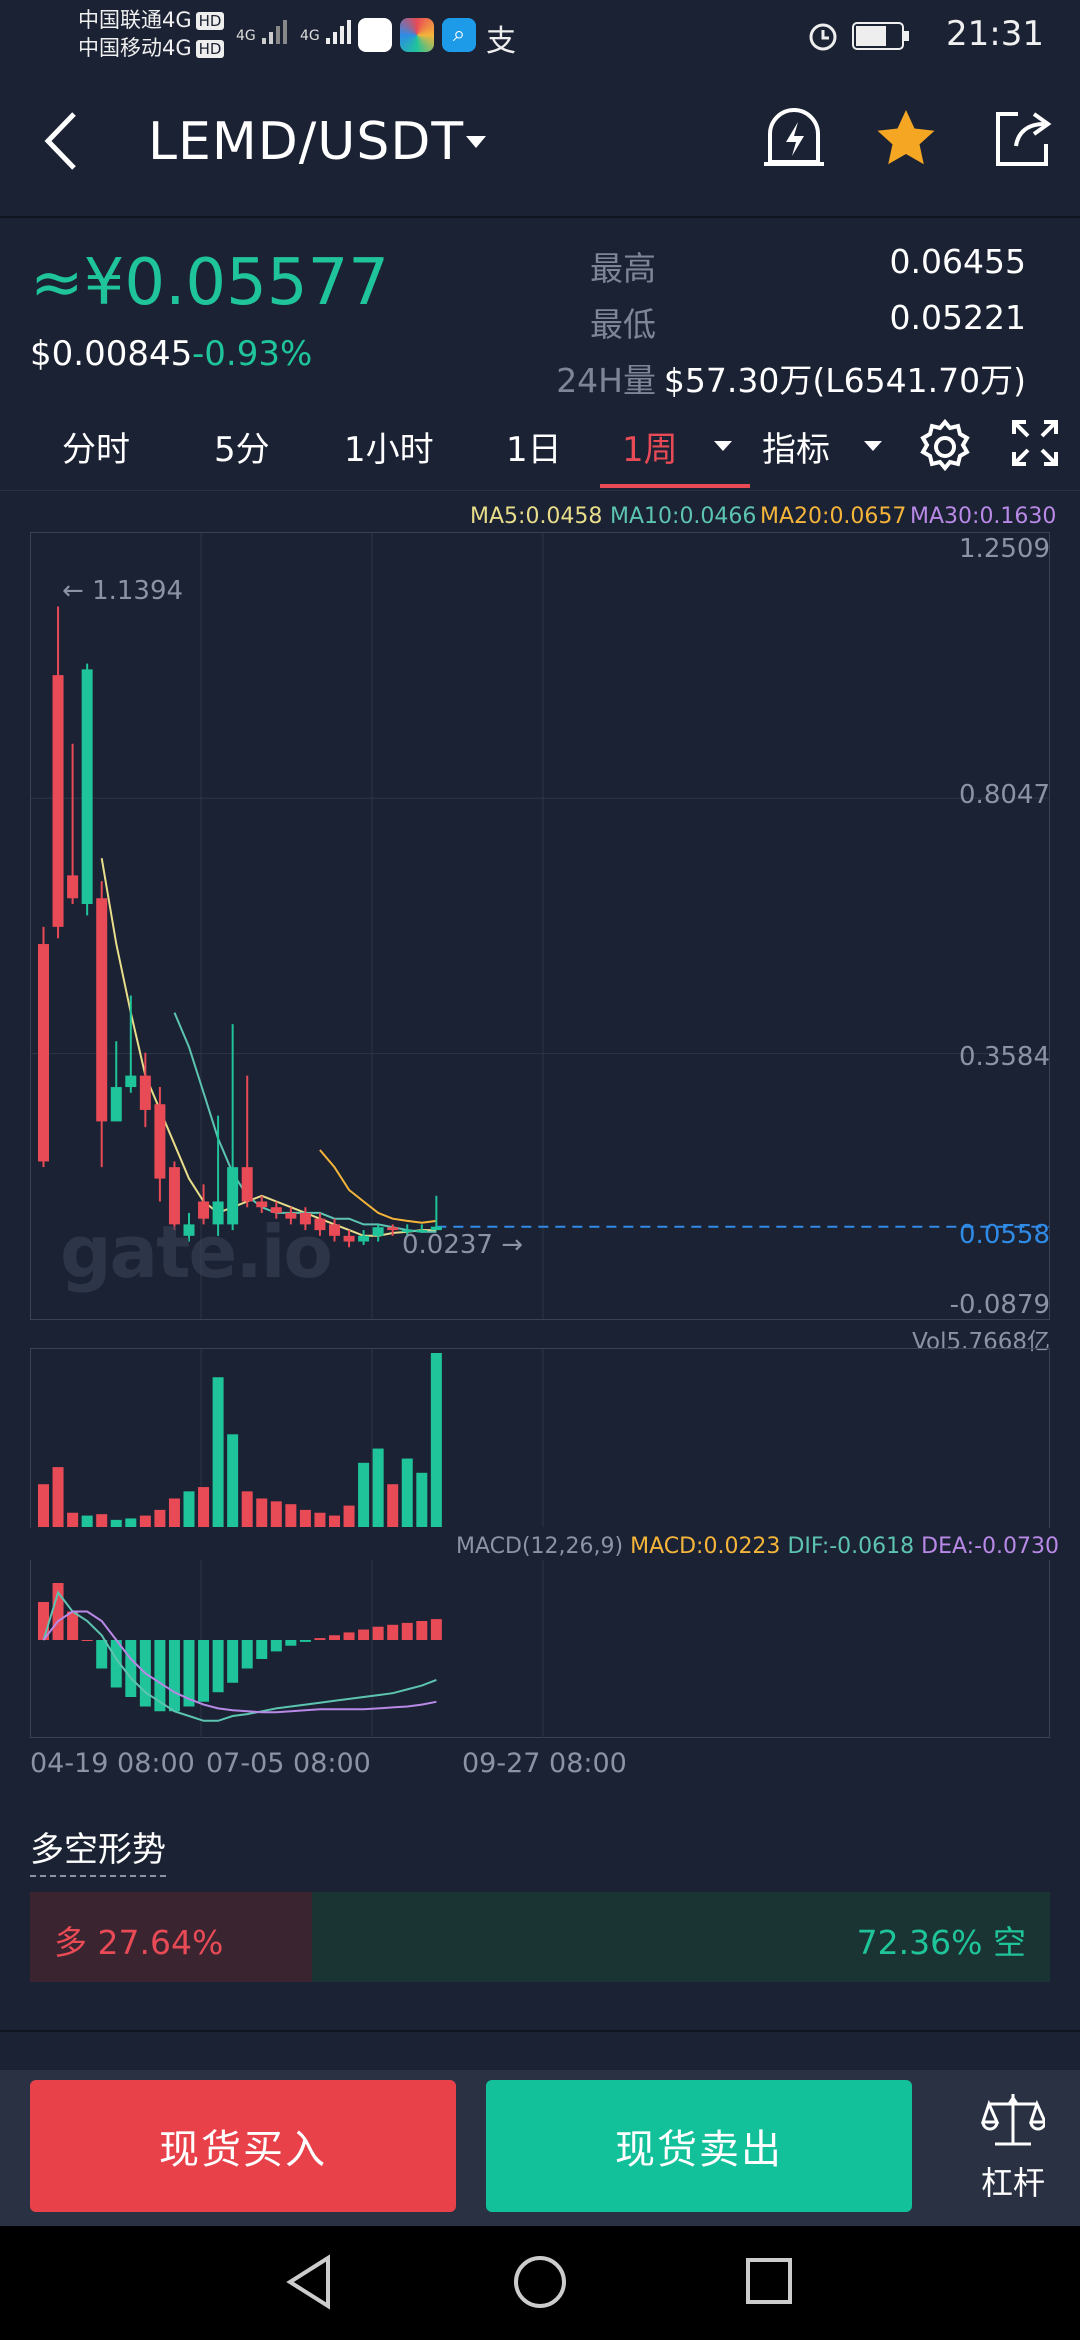 The height and width of the screenshot is (2340, 1080). Describe the element at coordinates (683, 516) in the screenshot. I see `ma10-legend: MA10:0.0466` at that location.